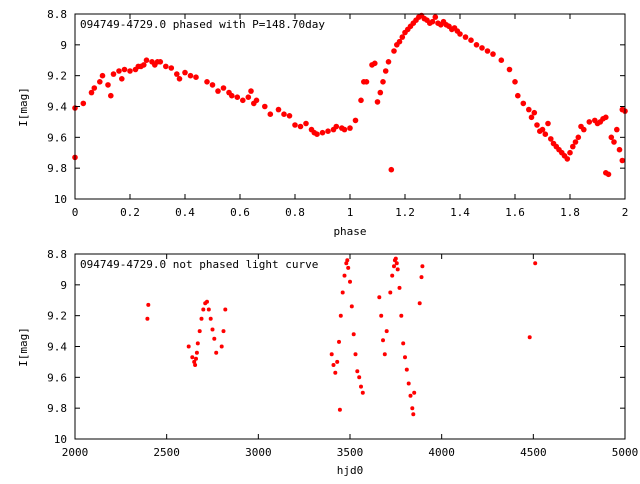 Image resolution: width=640 pixels, height=484 pixels. What do you see at coordinates (295, 212) in the screenshot?
I see `x-tick-label: 0.8` at bounding box center [295, 212].